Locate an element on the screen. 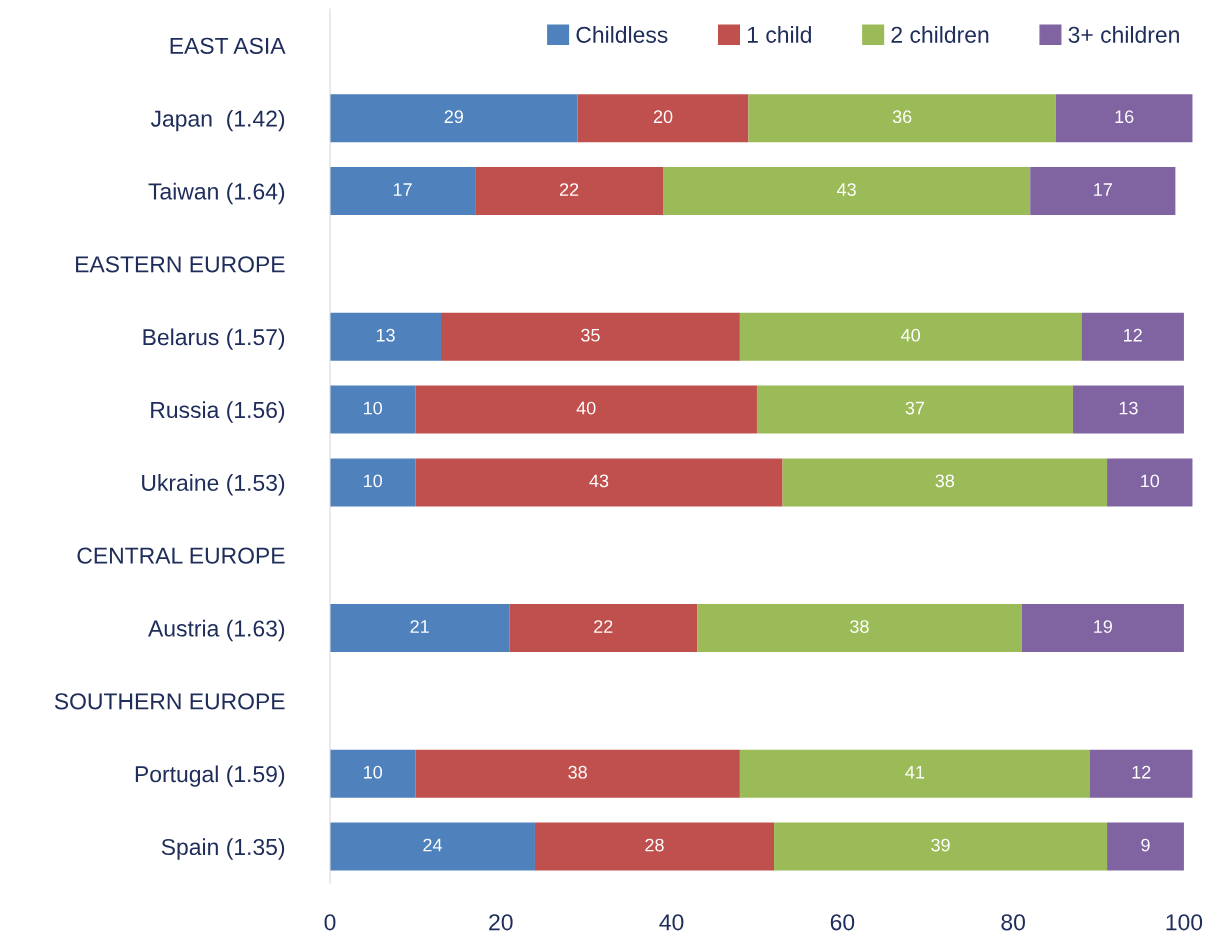 This screenshot has width=1227, height=942. y-tick-label: EAST ASIA is located at coordinates (228, 45).